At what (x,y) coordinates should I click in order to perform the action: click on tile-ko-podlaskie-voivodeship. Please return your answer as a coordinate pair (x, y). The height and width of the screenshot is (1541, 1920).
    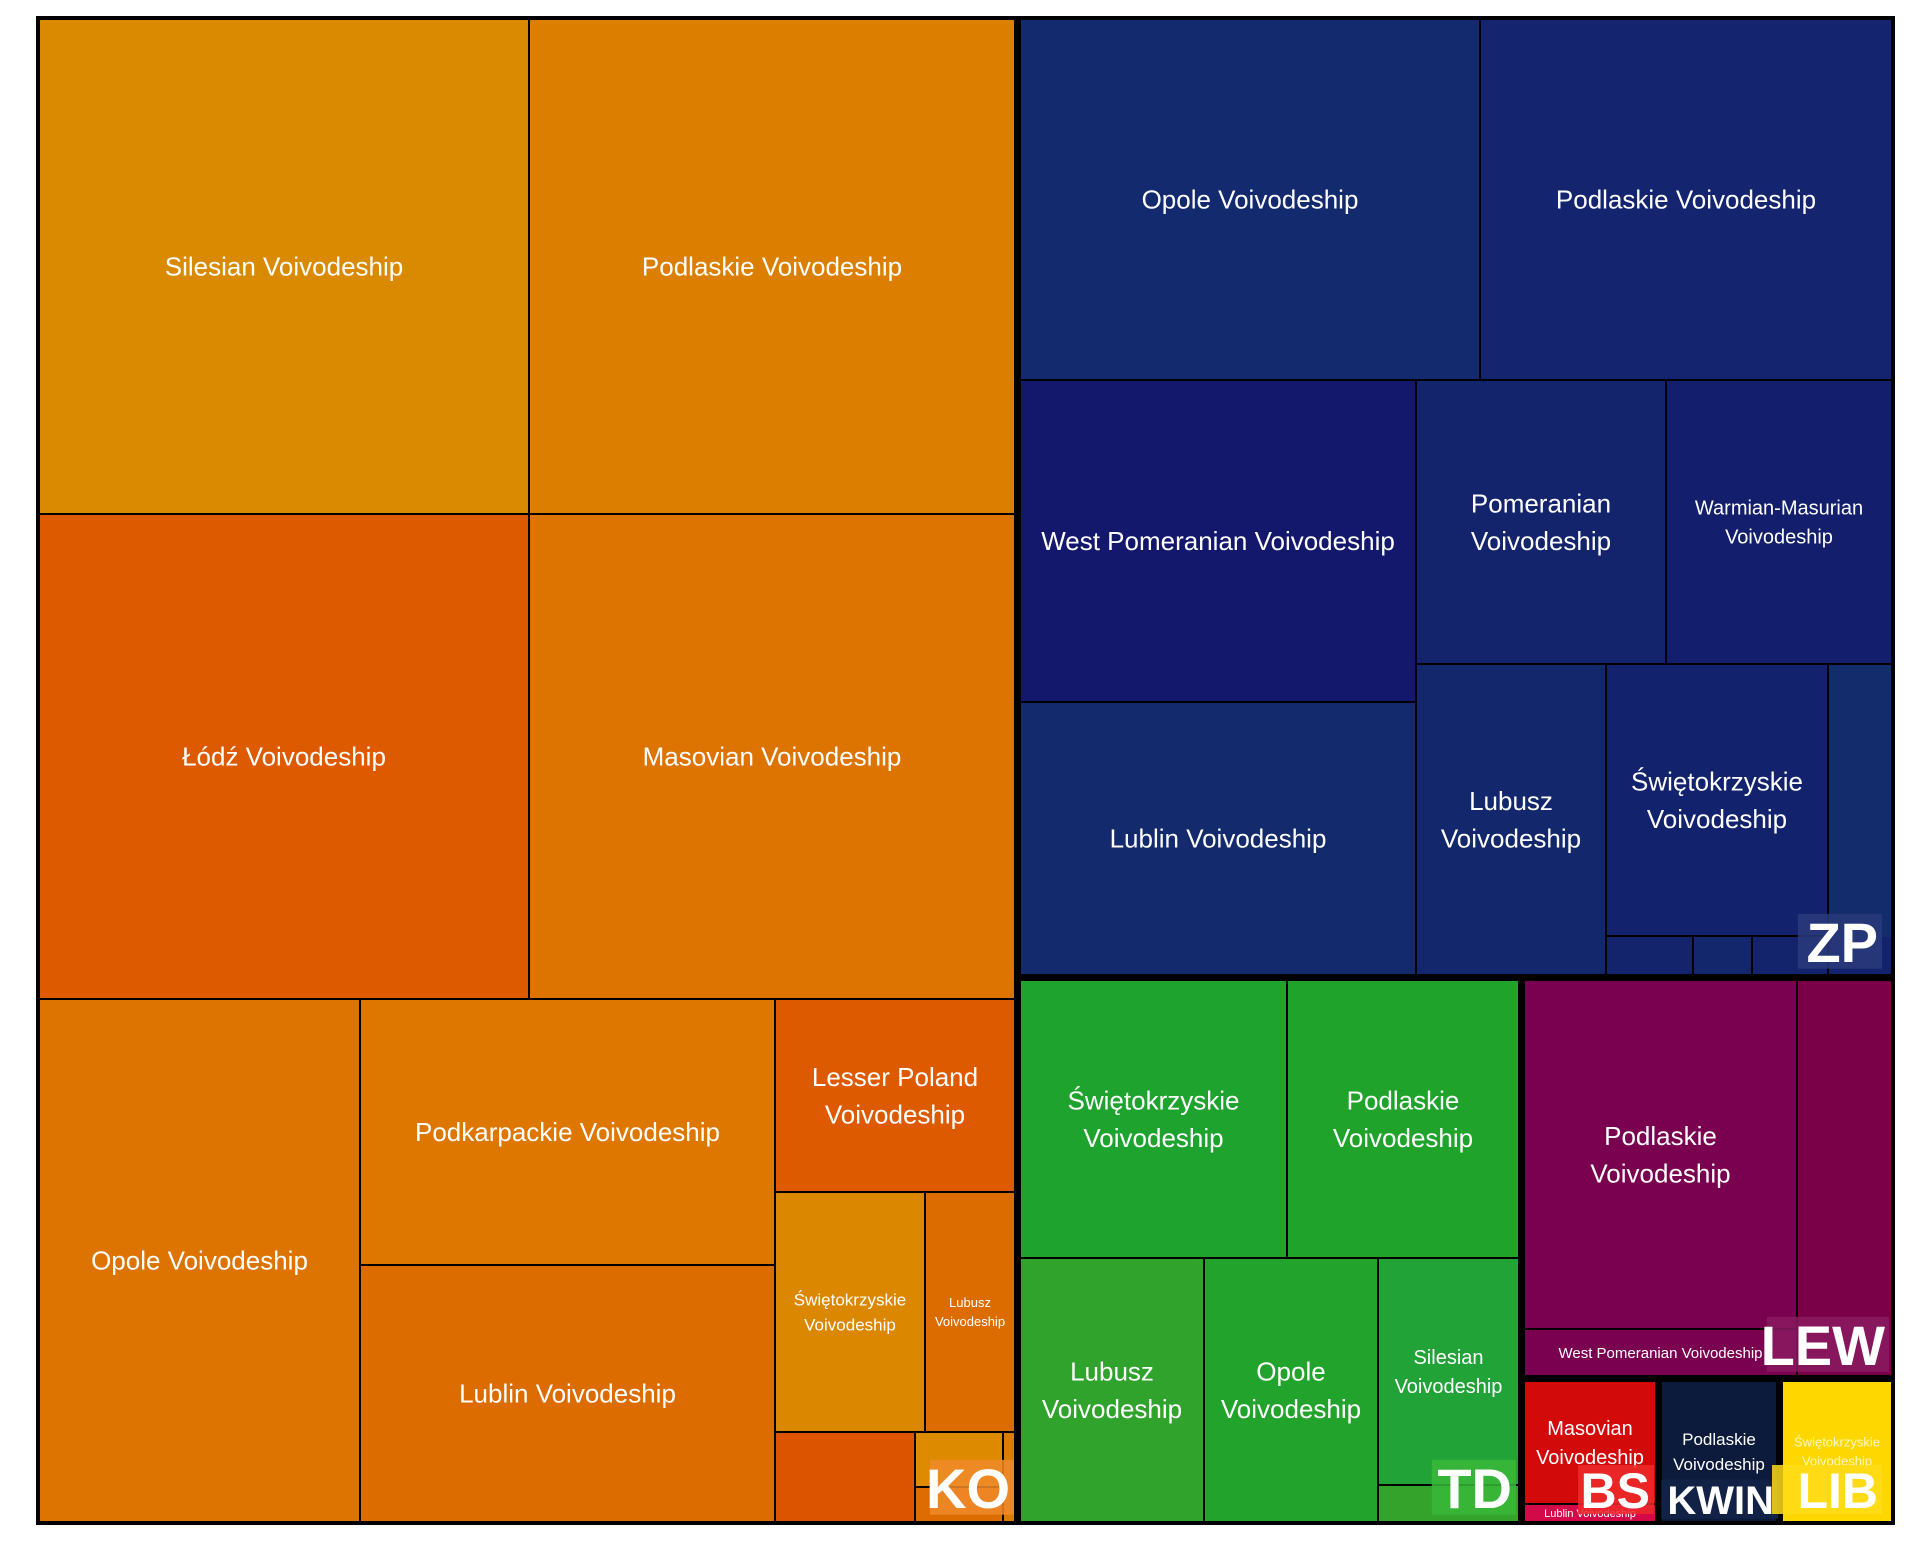
    Looking at the image, I should click on (772, 266).